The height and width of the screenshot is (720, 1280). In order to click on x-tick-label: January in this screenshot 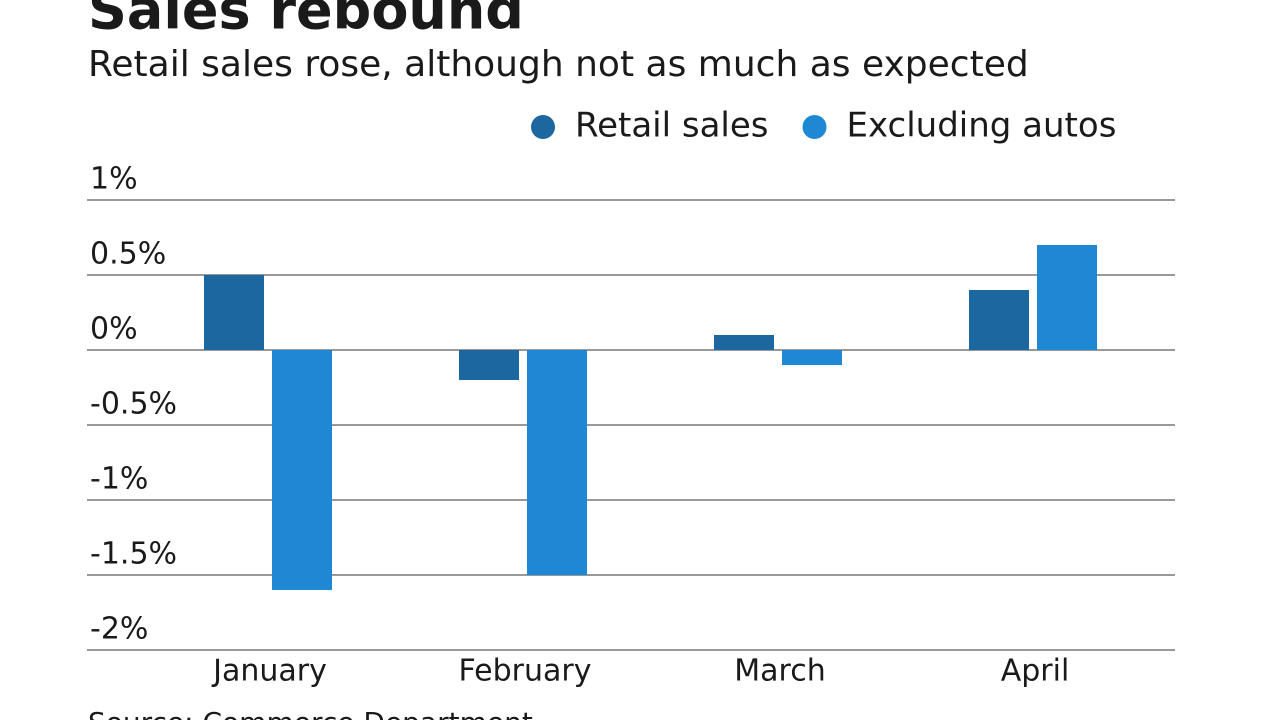, I will do `click(269, 671)`.